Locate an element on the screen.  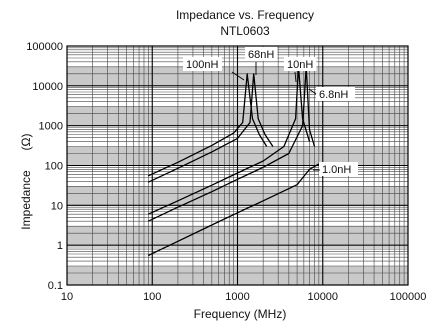
series-100nh-label-bg is located at coordinates (202, 64).